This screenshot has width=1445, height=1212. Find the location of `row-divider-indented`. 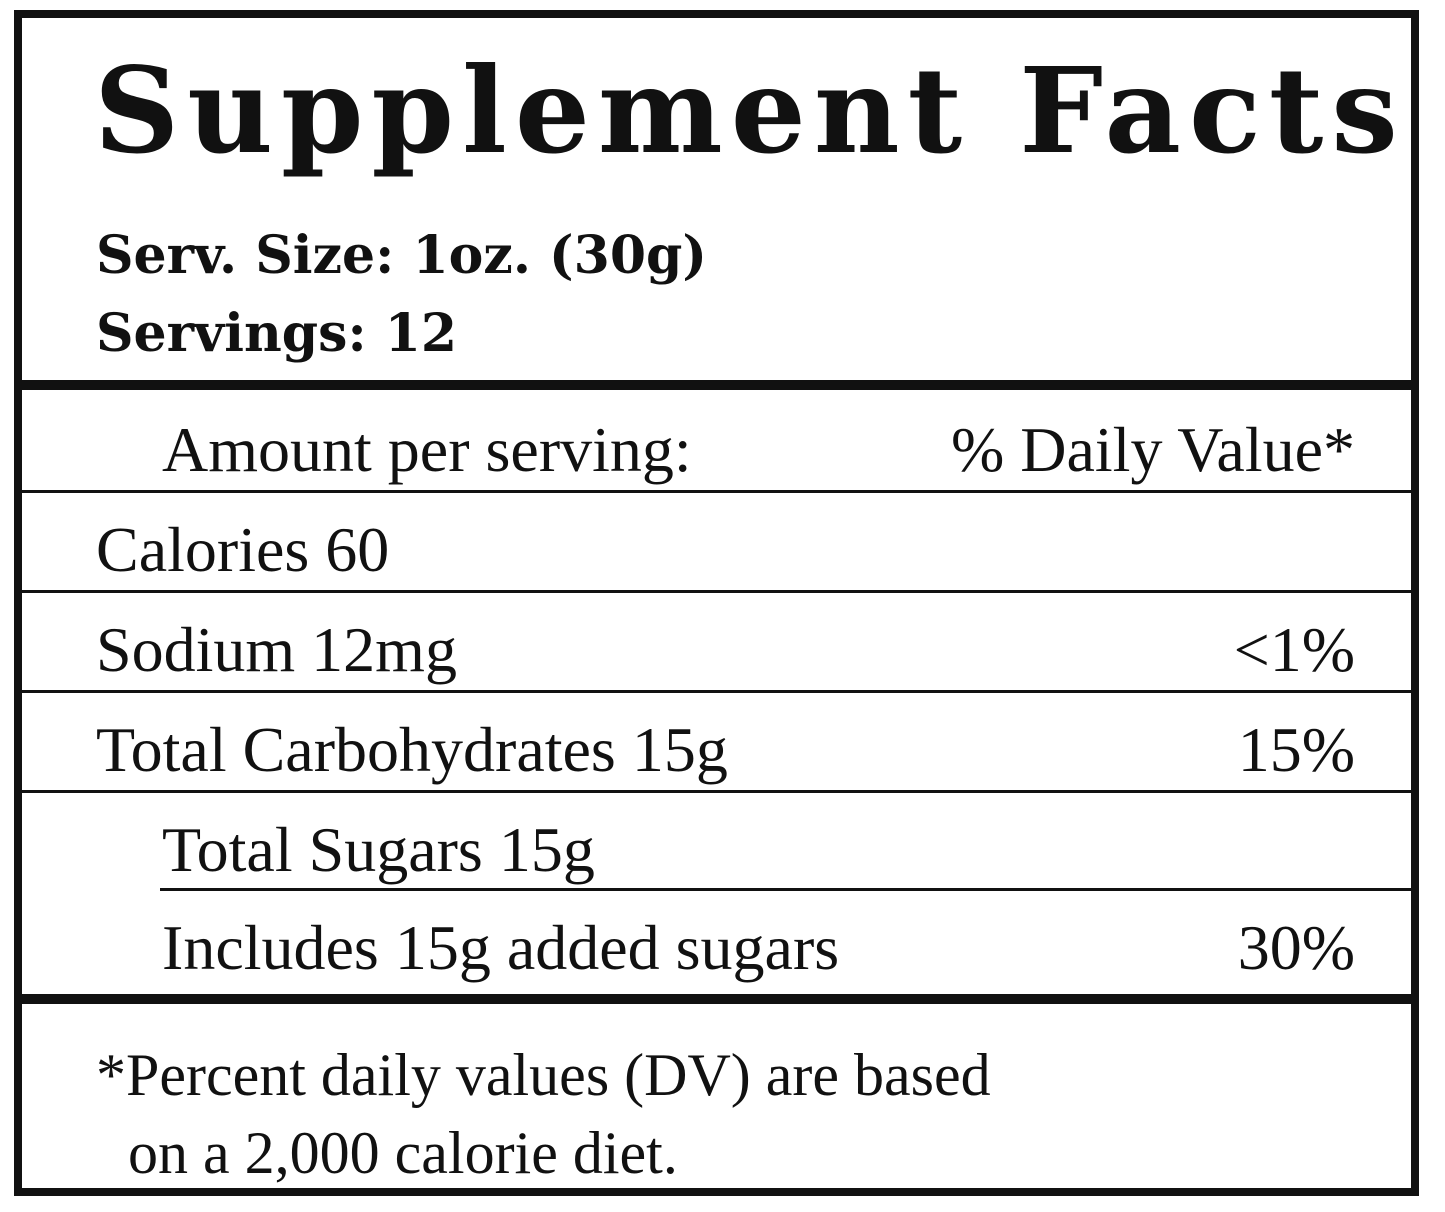

row-divider-indented is located at coordinates (785, 889).